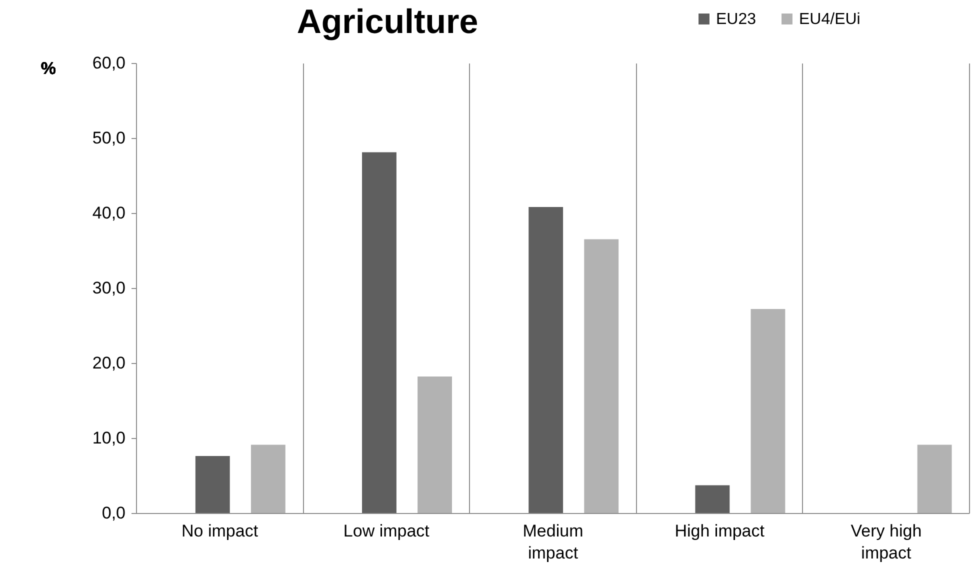 The height and width of the screenshot is (567, 971). What do you see at coordinates (109, 213) in the screenshot?
I see `y-tick-label: 40,0` at bounding box center [109, 213].